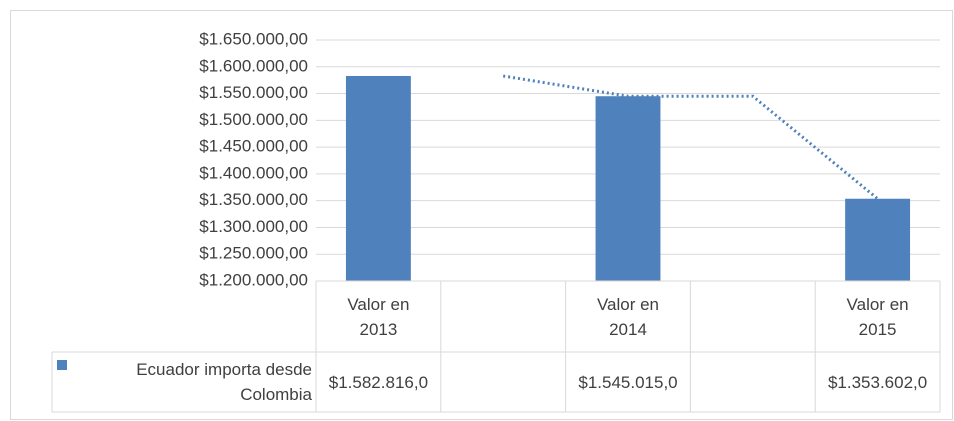 This screenshot has height=421, width=954. I want to click on trendline, so click(690, 137).